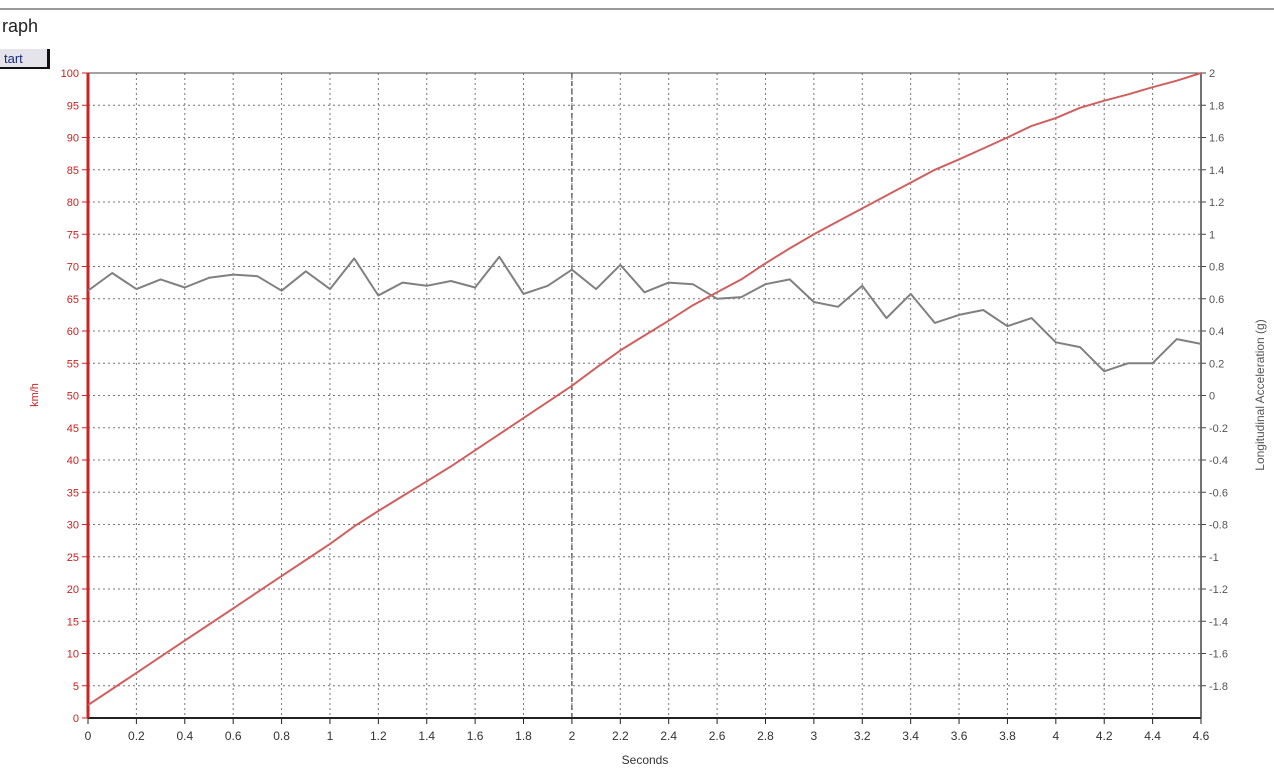 This screenshot has width=1274, height=770. What do you see at coordinates (1104, 736) in the screenshot?
I see `x-tick-label: 4.2` at bounding box center [1104, 736].